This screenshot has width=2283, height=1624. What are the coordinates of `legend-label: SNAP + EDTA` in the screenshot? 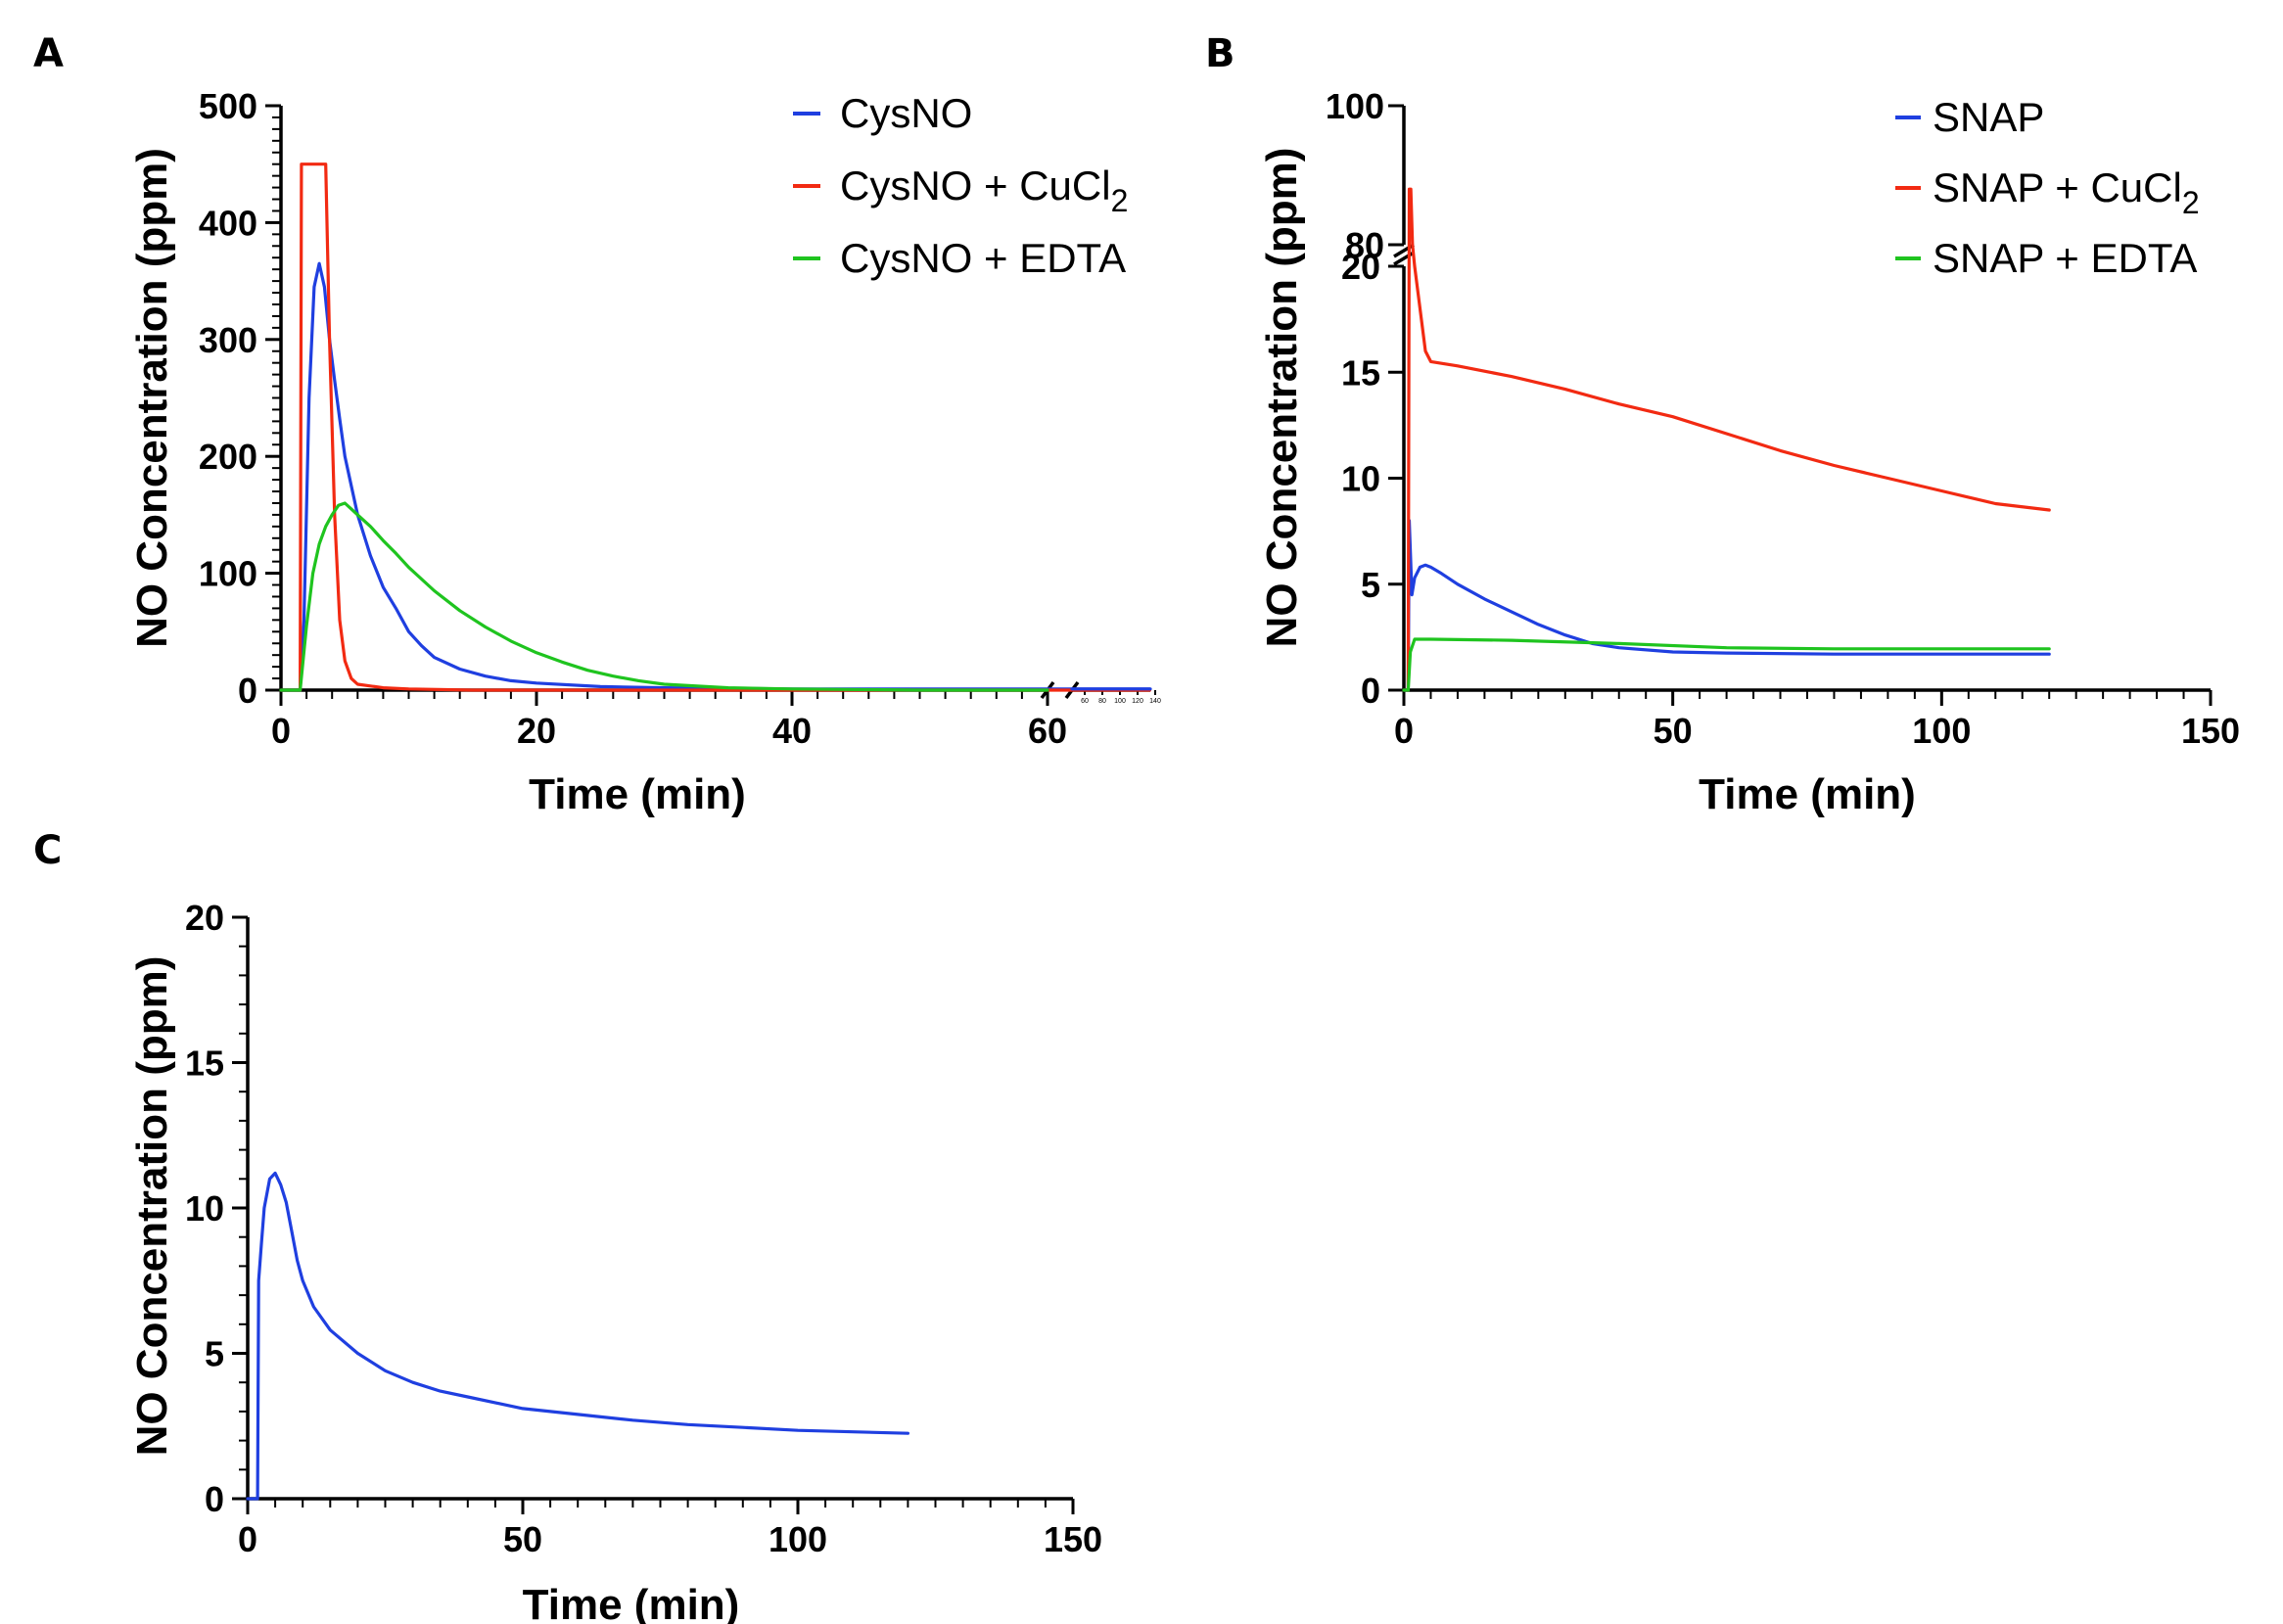 It's located at (2065, 258).